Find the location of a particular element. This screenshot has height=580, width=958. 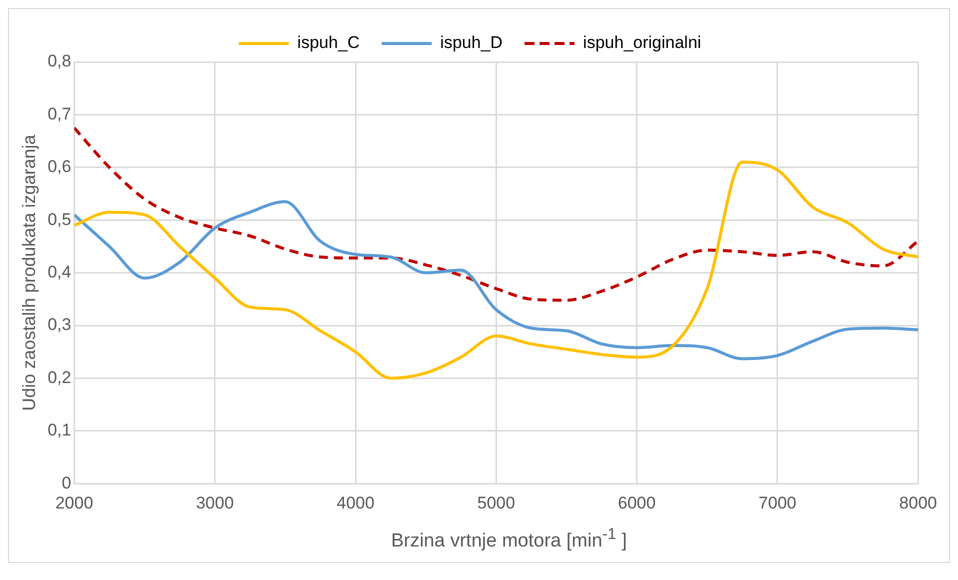

x-tick-label: 2000 is located at coordinates (74, 502).